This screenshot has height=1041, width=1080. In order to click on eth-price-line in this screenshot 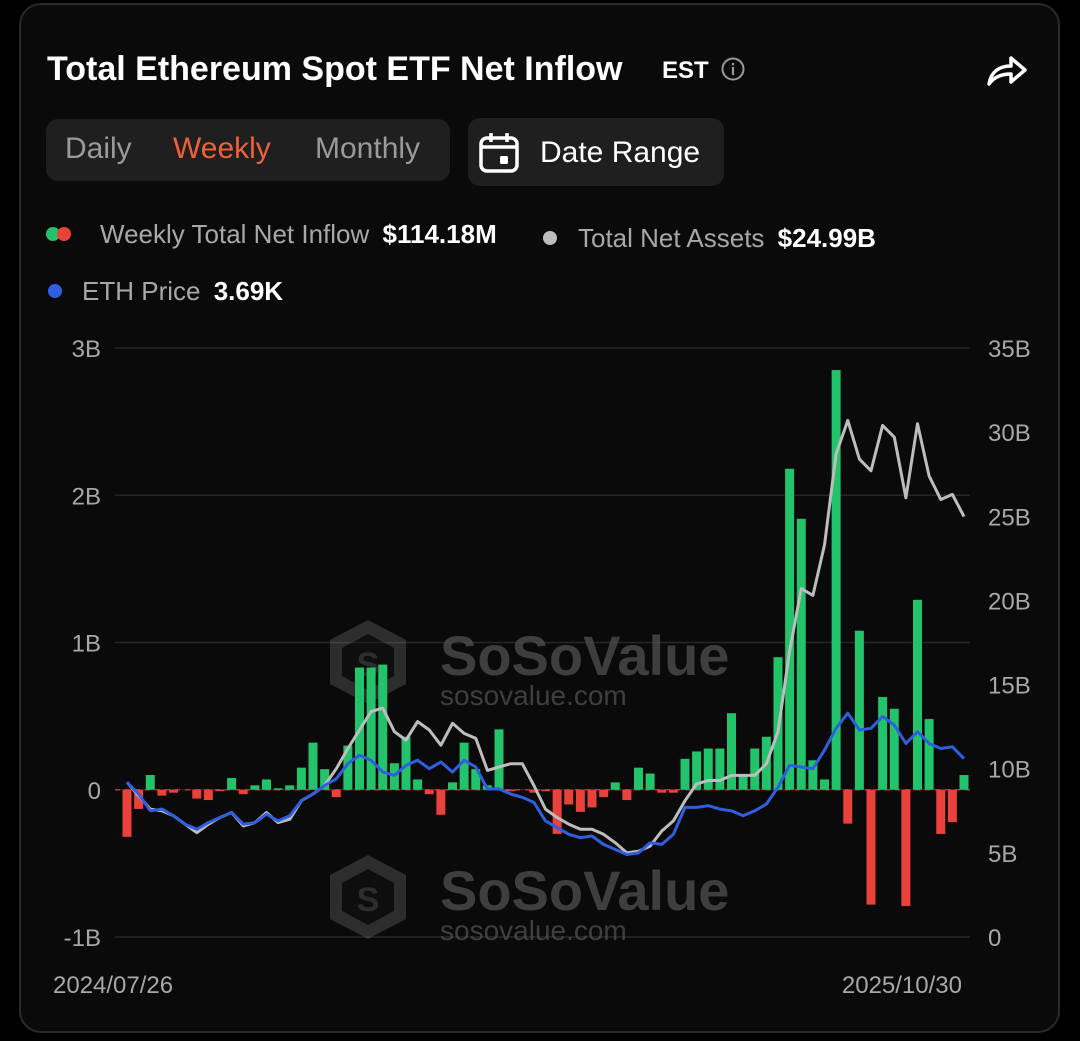, I will do `click(545, 783)`.